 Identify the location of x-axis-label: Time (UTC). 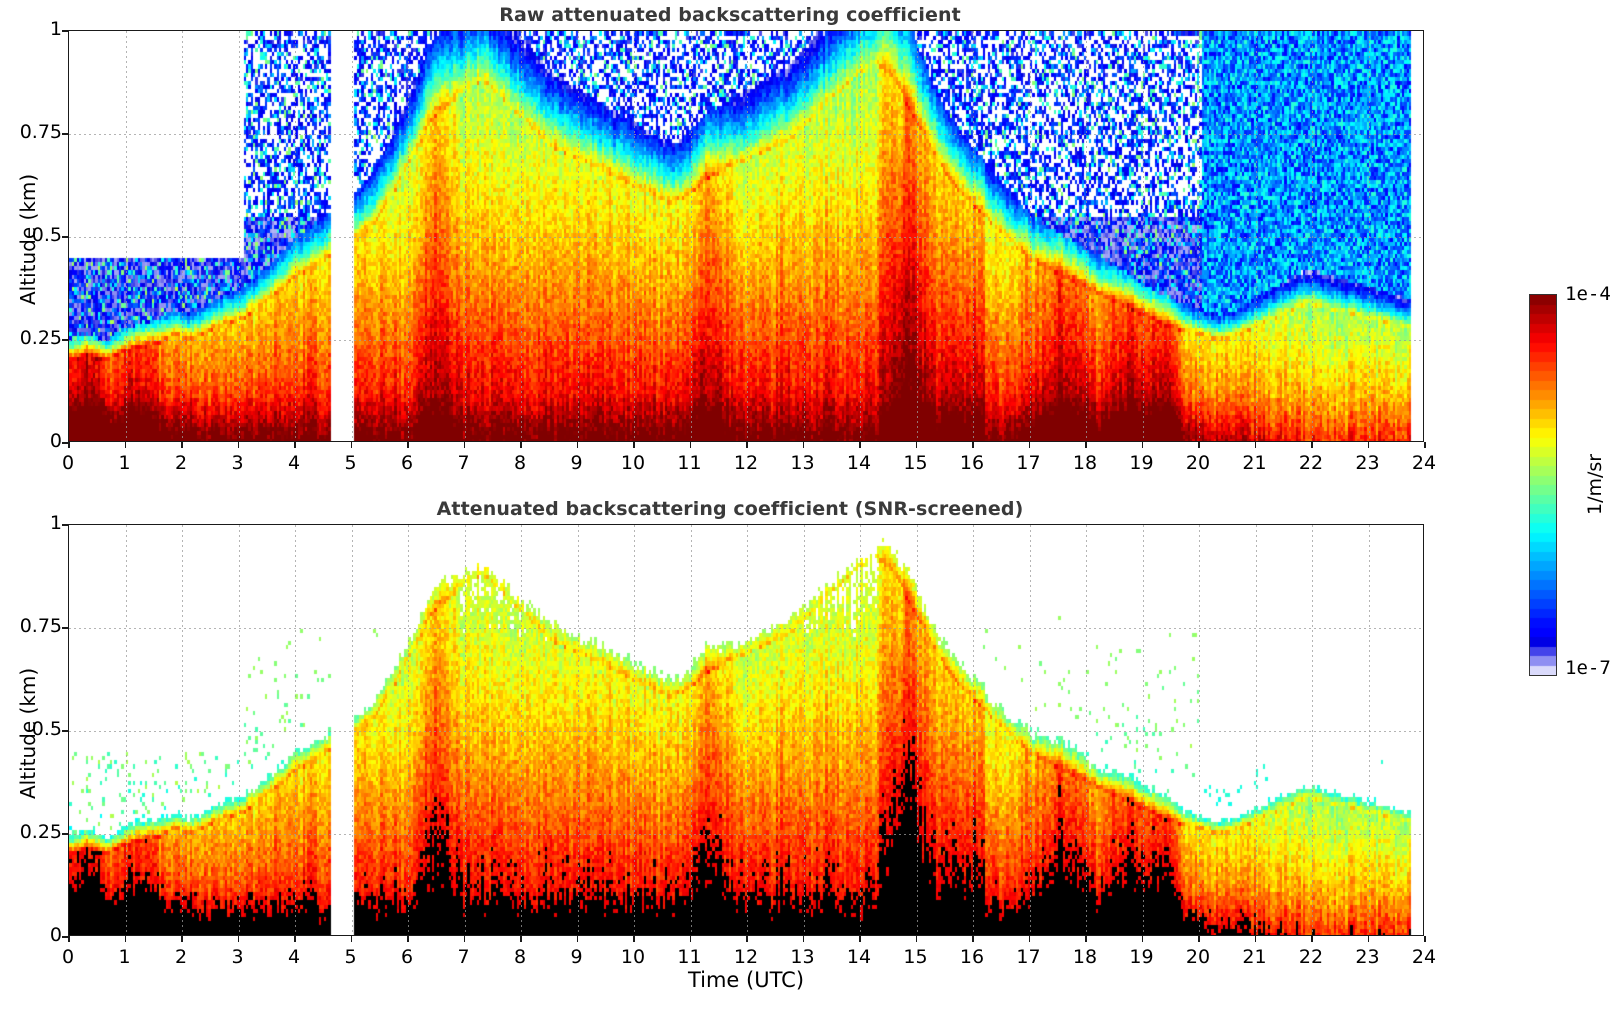
(746, 980).